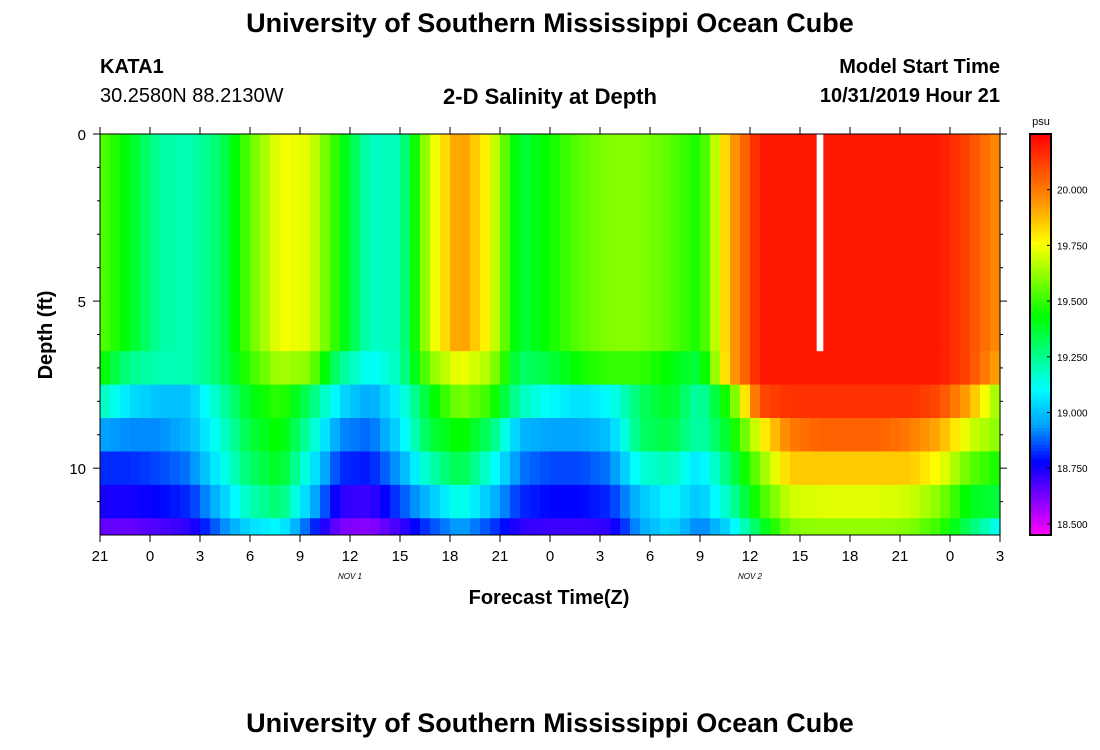  I want to click on x-tick-label: 12, so click(350, 556).